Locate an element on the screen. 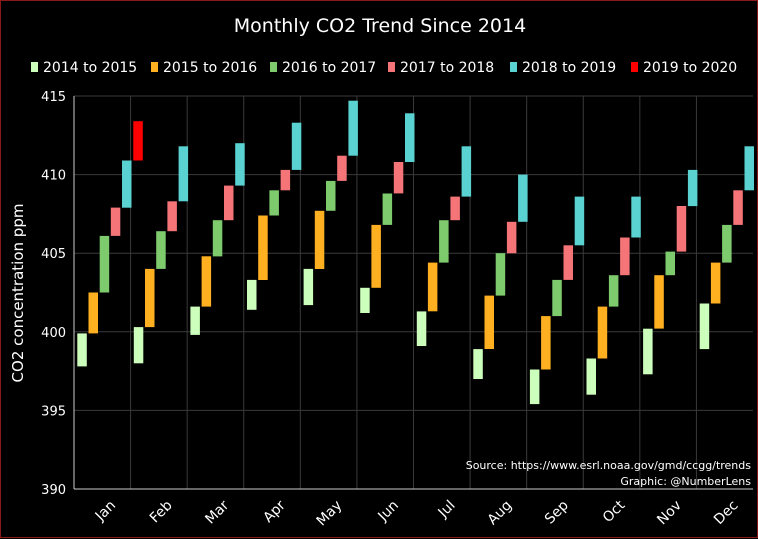  legend-item: 2018 to 2019 is located at coordinates (563, 68).